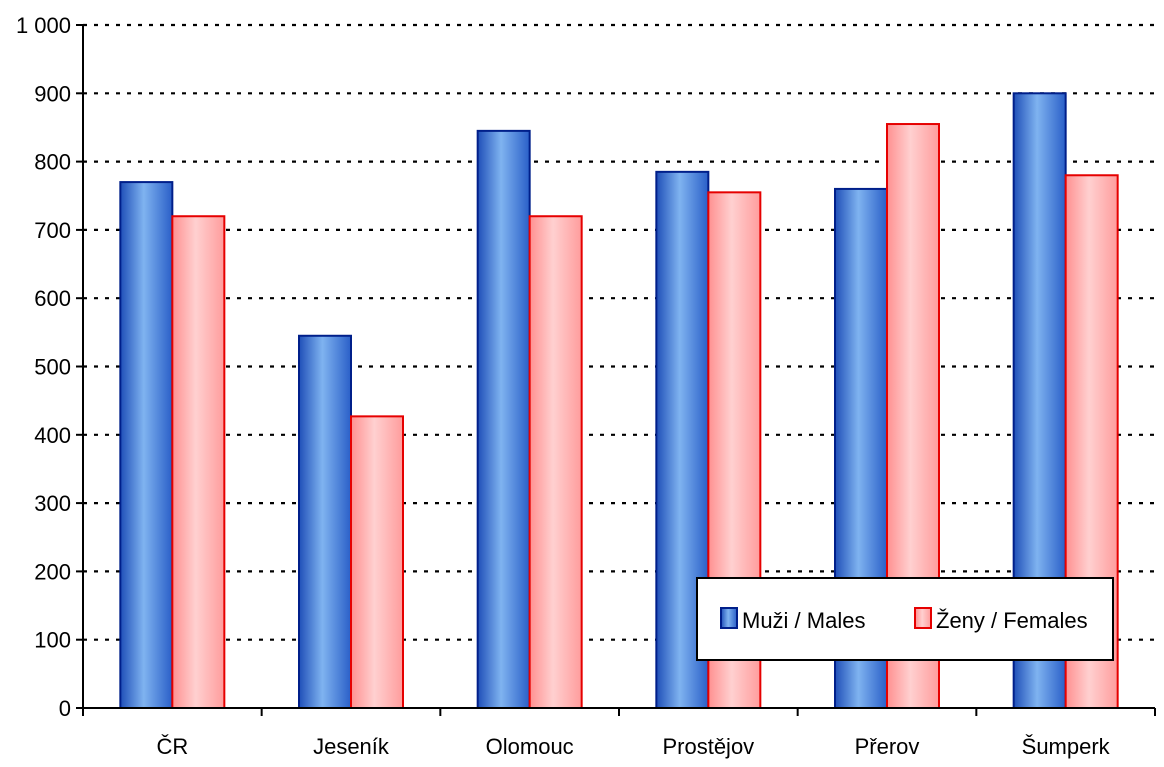 The height and width of the screenshot is (767, 1164). What do you see at coordinates (1066, 746) in the screenshot?
I see `x-tick-label: Šumperk` at bounding box center [1066, 746].